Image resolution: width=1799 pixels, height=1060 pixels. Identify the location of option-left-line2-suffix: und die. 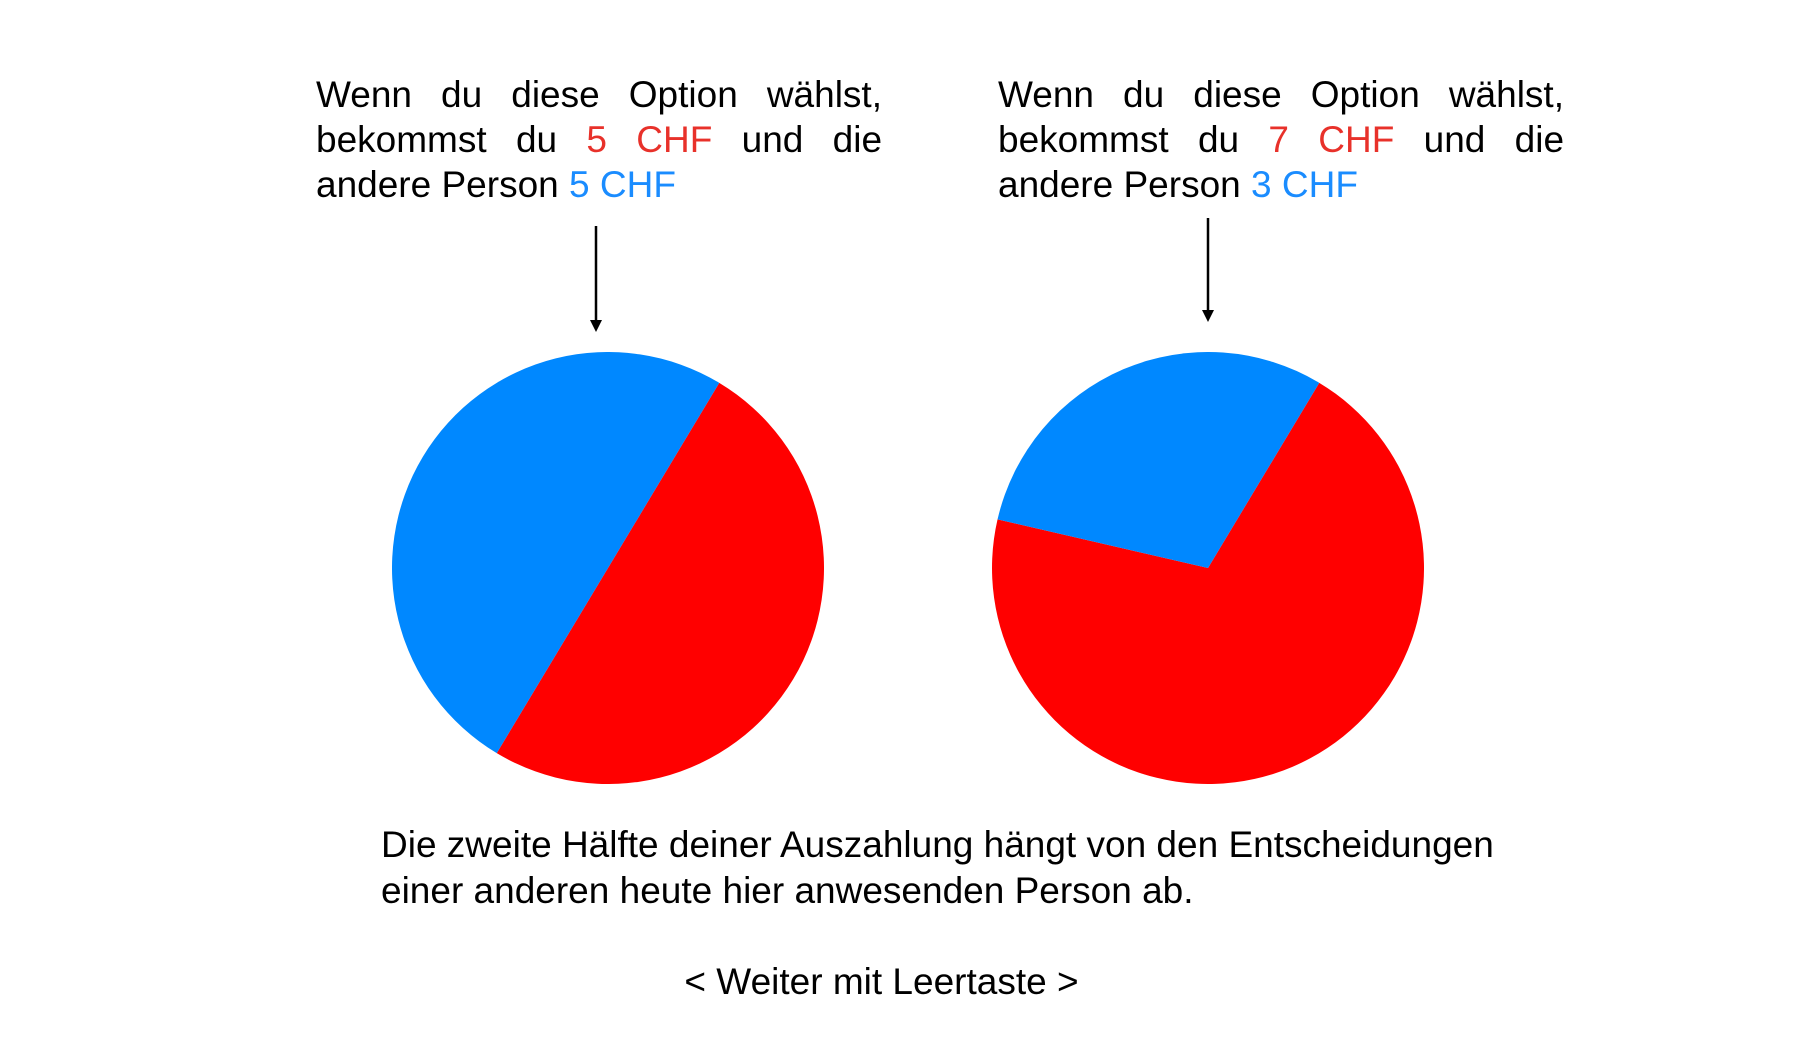
(812, 139).